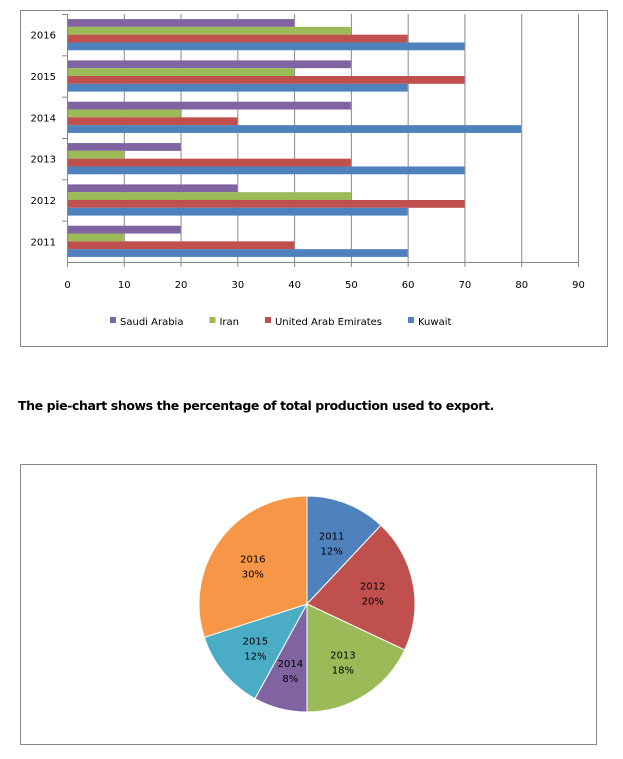 This screenshot has width=623, height=759. I want to click on bar-saudi-arabia-2015, so click(209, 64).